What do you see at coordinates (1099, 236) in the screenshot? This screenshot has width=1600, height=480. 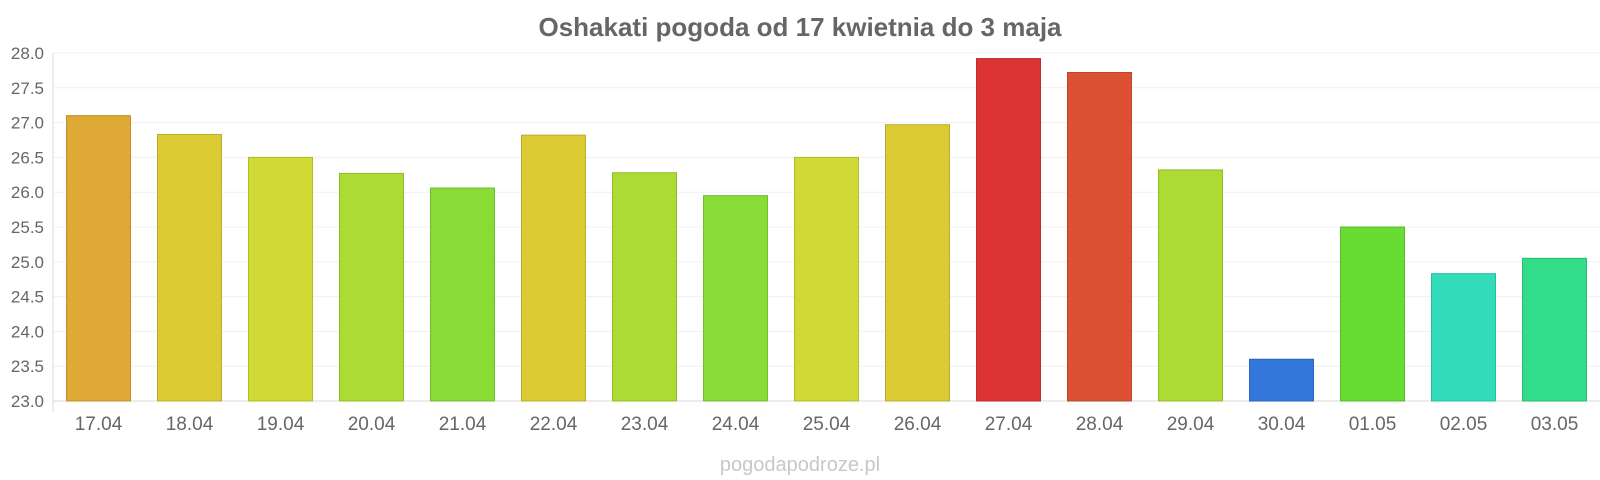 I see `bar-28.04` at bounding box center [1099, 236].